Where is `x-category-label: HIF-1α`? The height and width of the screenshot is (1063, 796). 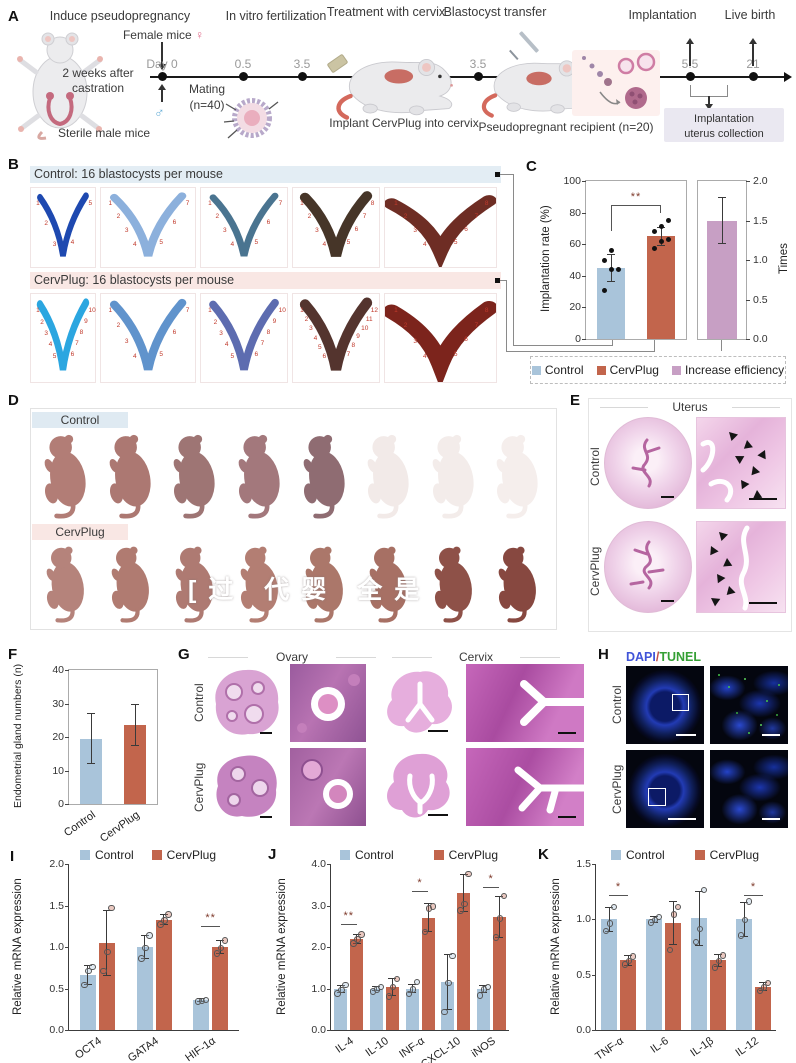 x-category-label: HIF-1α is located at coordinates (200, 1049).